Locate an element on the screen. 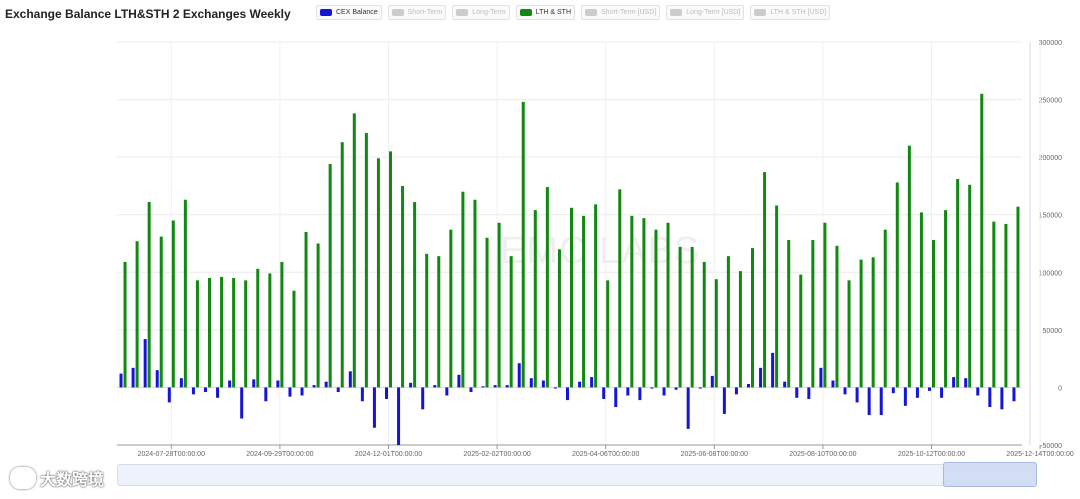 This screenshot has height=499, width=1080. x-tick-label: 2025-02-02T00:00:00 is located at coordinates (496, 454).